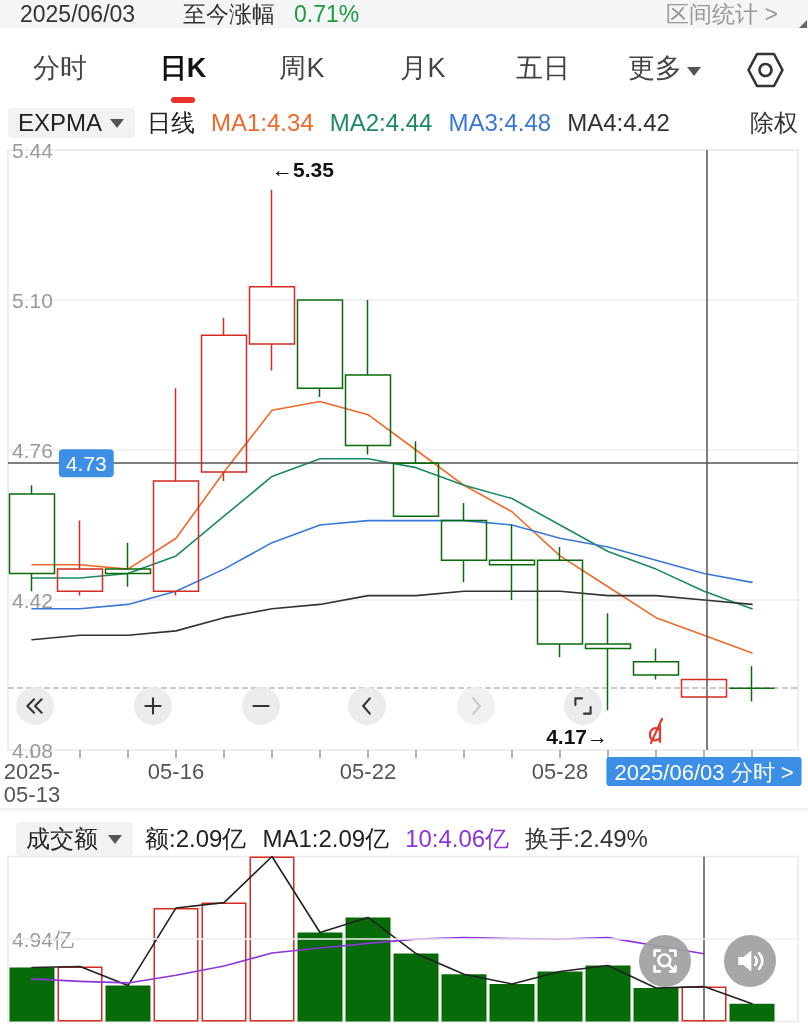  What do you see at coordinates (381, 123) in the screenshot?
I see `text: MA2:4.44` at bounding box center [381, 123].